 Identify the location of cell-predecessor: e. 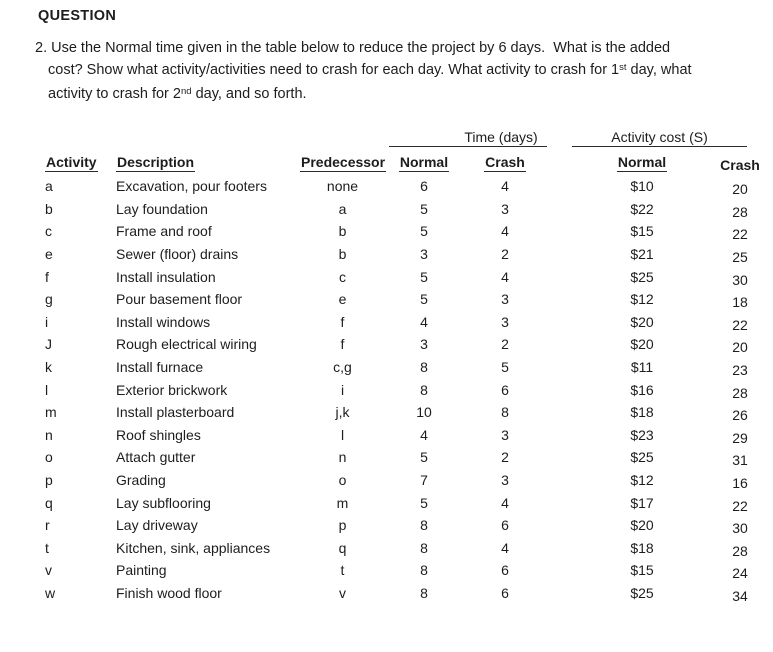
(342, 299).